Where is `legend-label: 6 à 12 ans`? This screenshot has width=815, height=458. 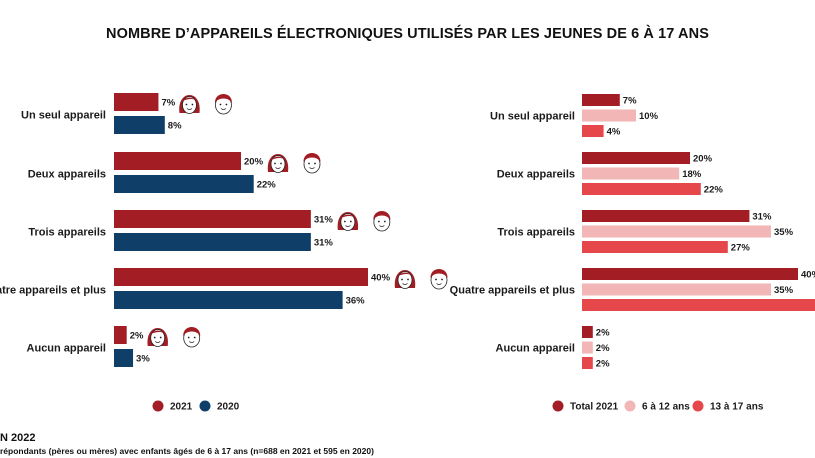
legend-label: 6 à 12 ans is located at coordinates (666, 407).